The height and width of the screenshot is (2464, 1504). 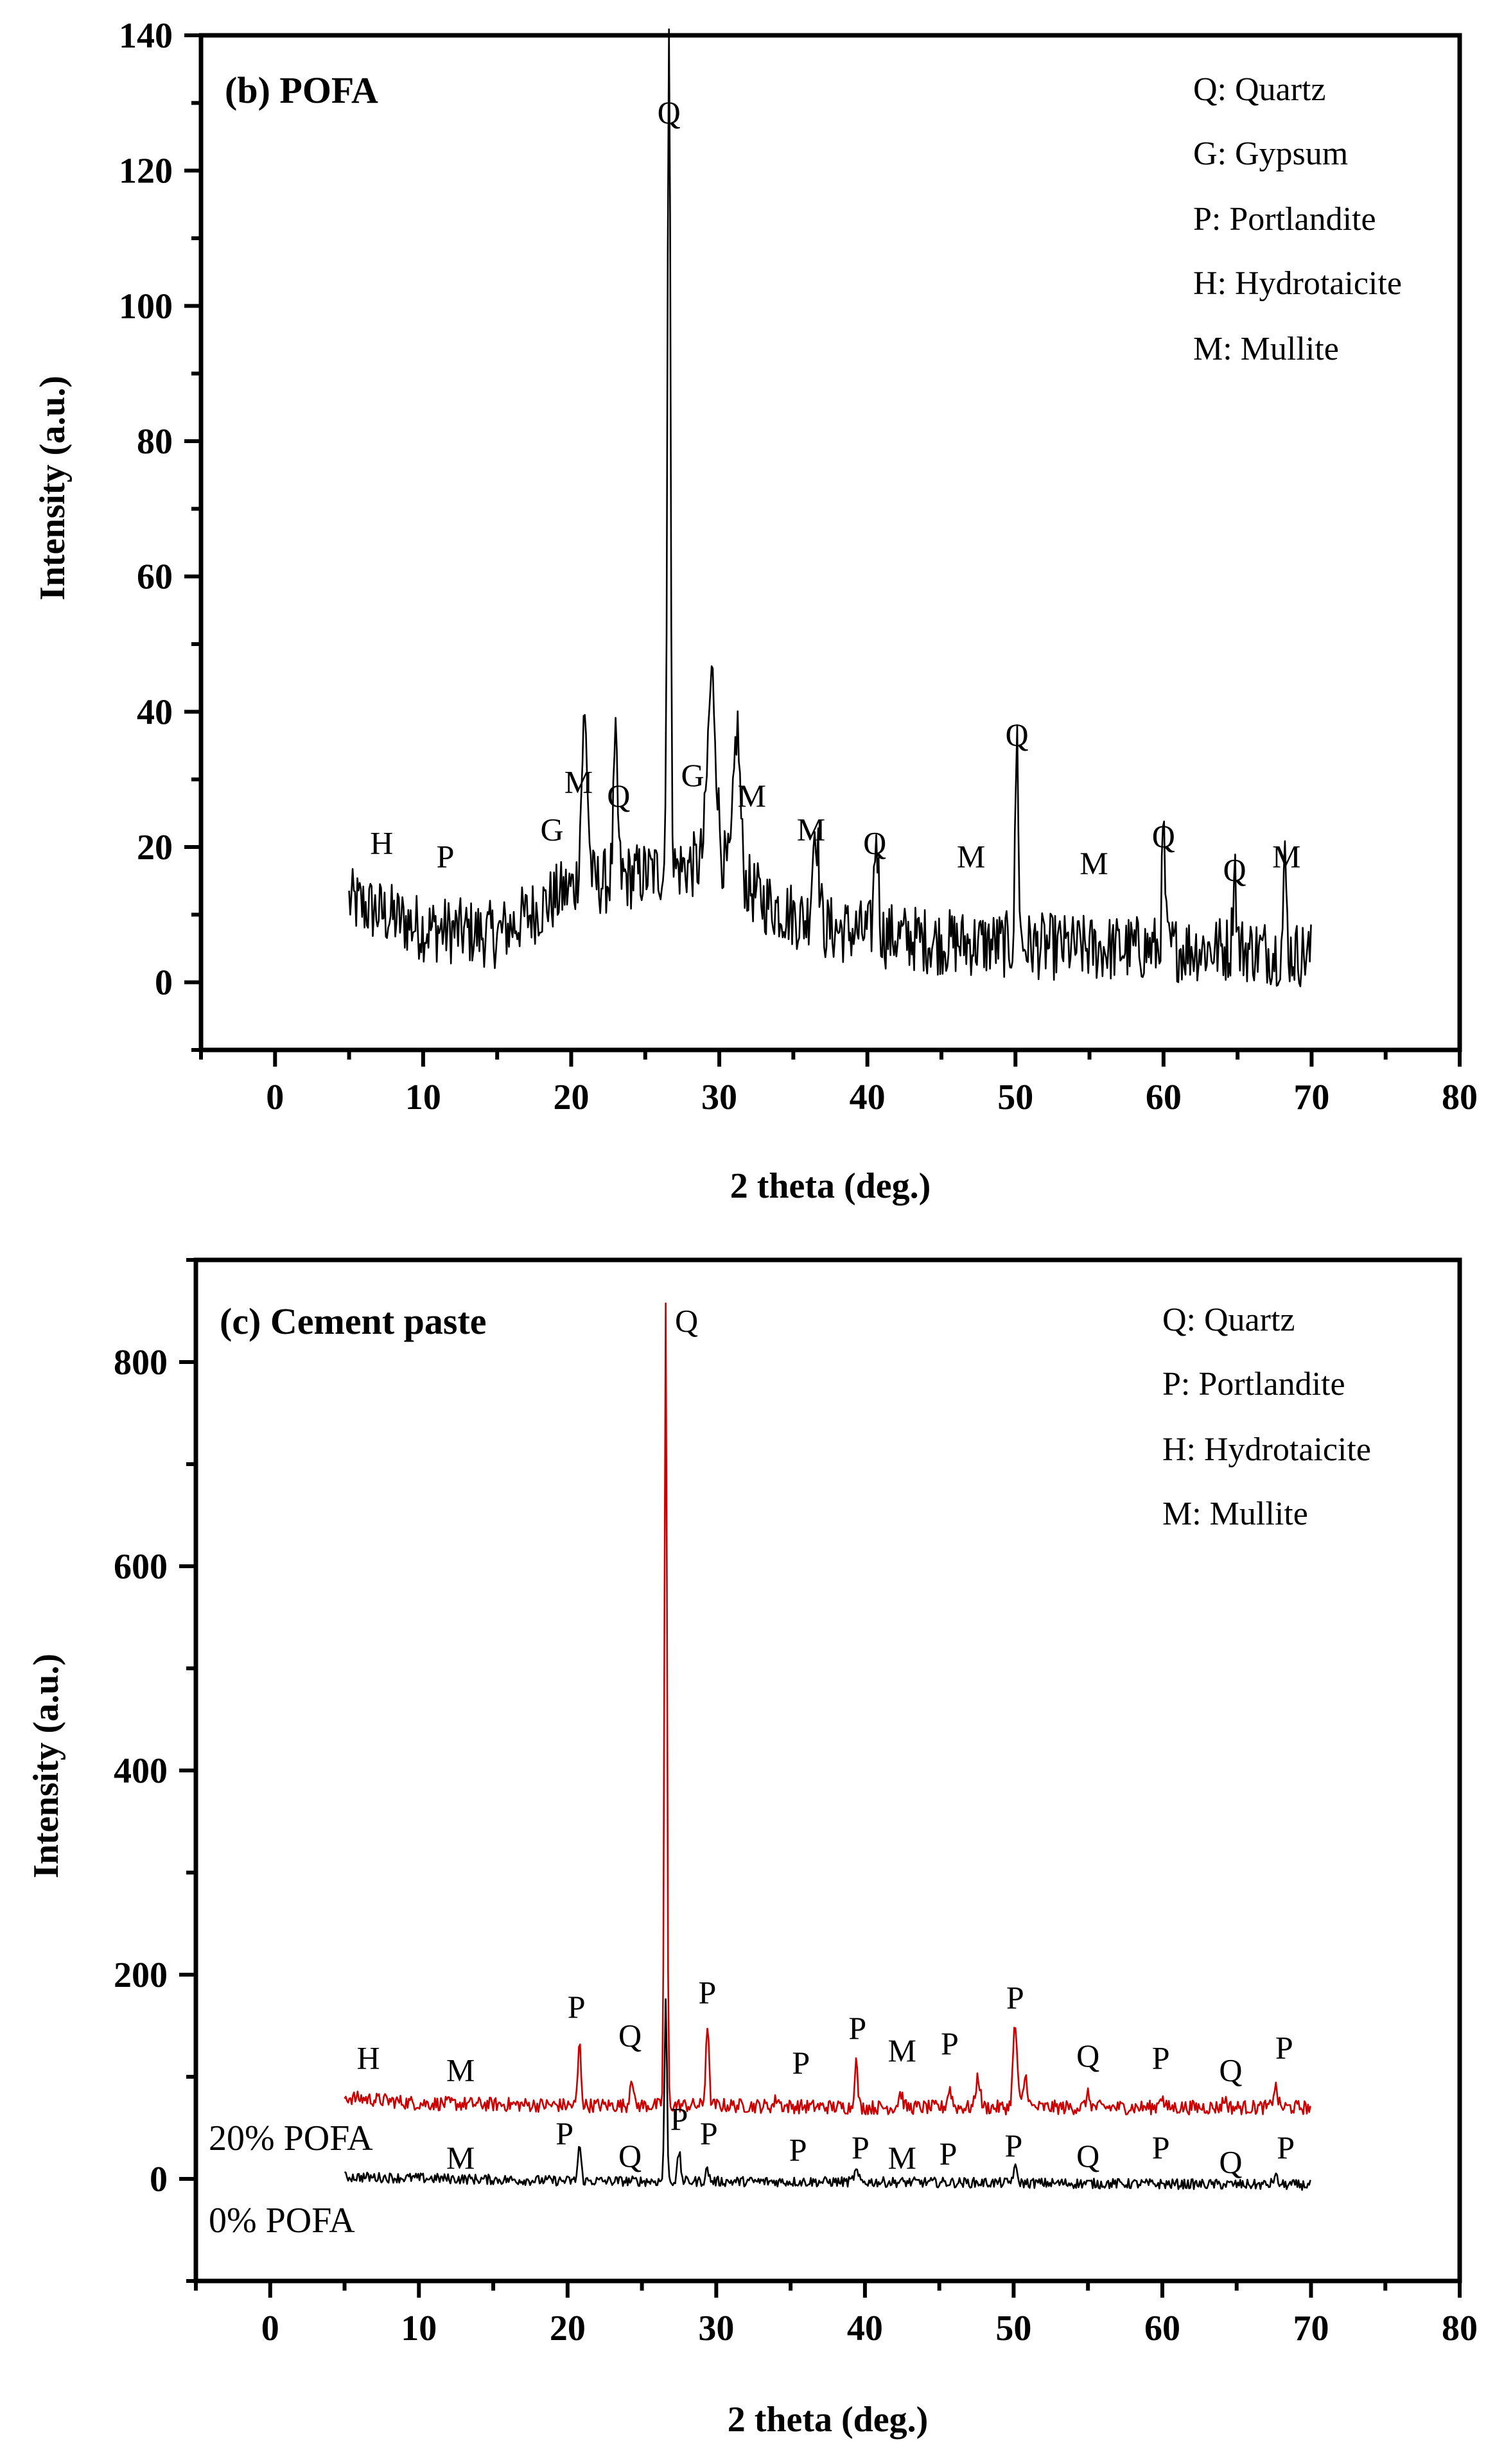 I want to click on series-label-0-pofa: 0% POFA, so click(x=282, y=2221).